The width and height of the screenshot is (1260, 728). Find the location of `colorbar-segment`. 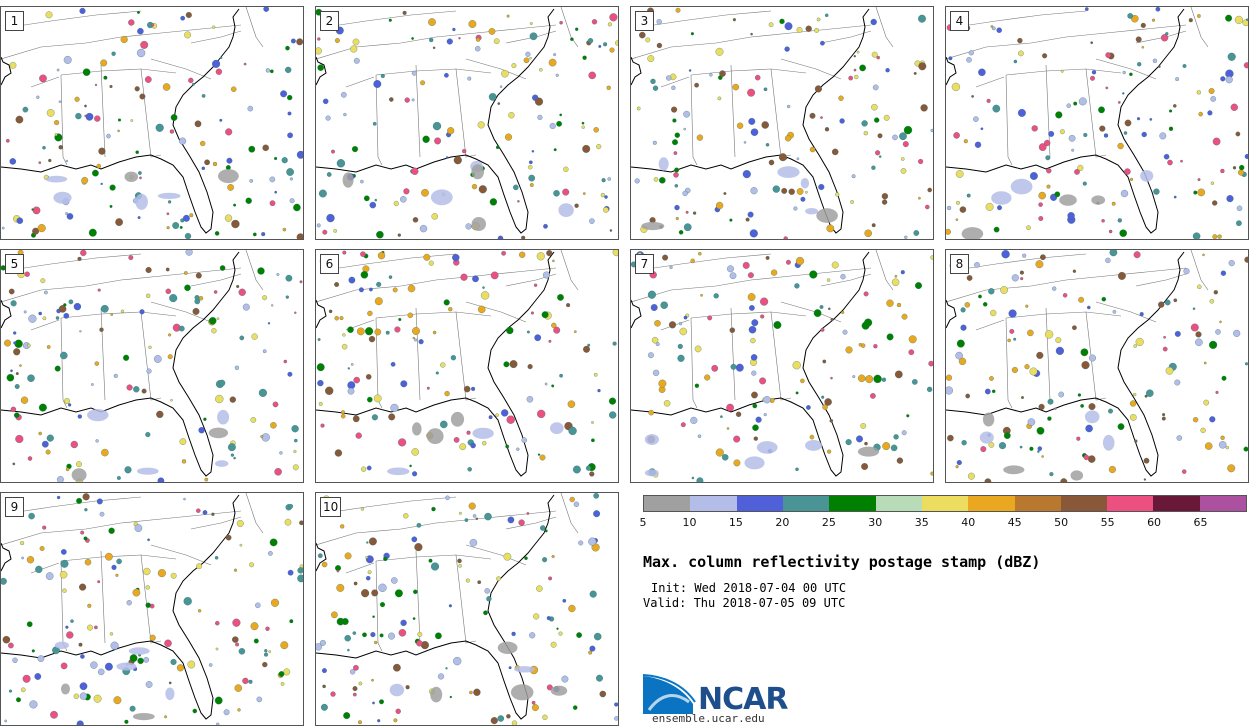

colorbar-segment is located at coordinates (1130, 503).